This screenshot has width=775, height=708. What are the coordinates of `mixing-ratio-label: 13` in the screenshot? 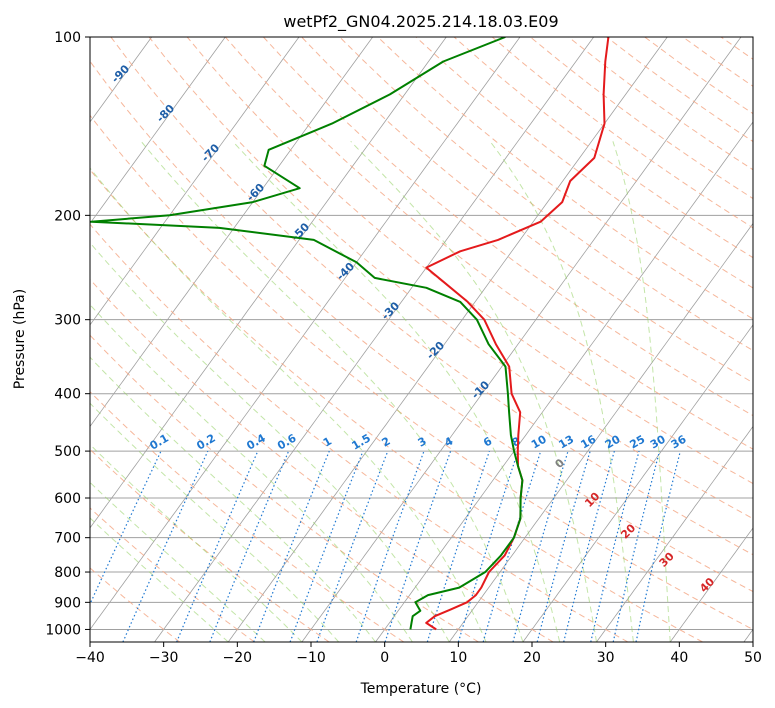 It's located at (566, 442).